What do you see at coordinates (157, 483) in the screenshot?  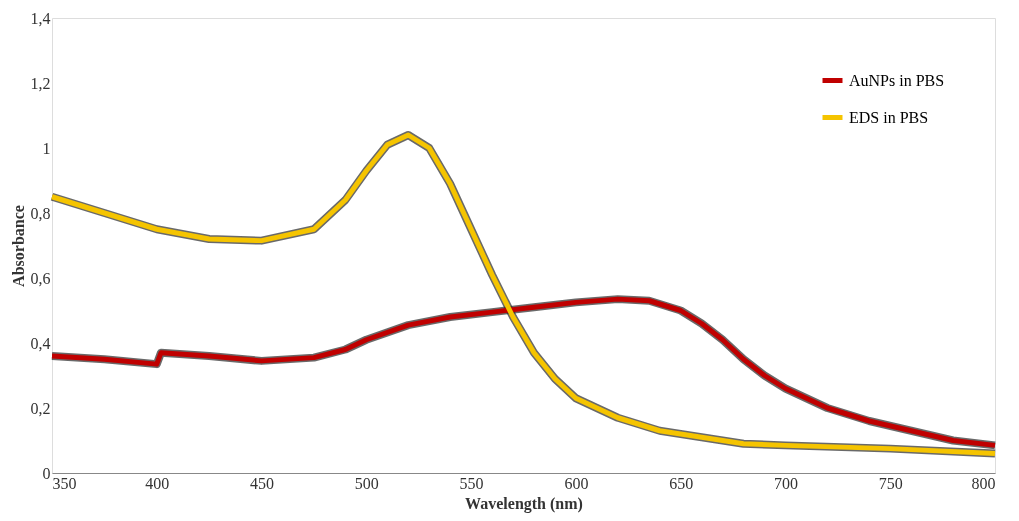 I see `x-tick-label: 400` at bounding box center [157, 483].